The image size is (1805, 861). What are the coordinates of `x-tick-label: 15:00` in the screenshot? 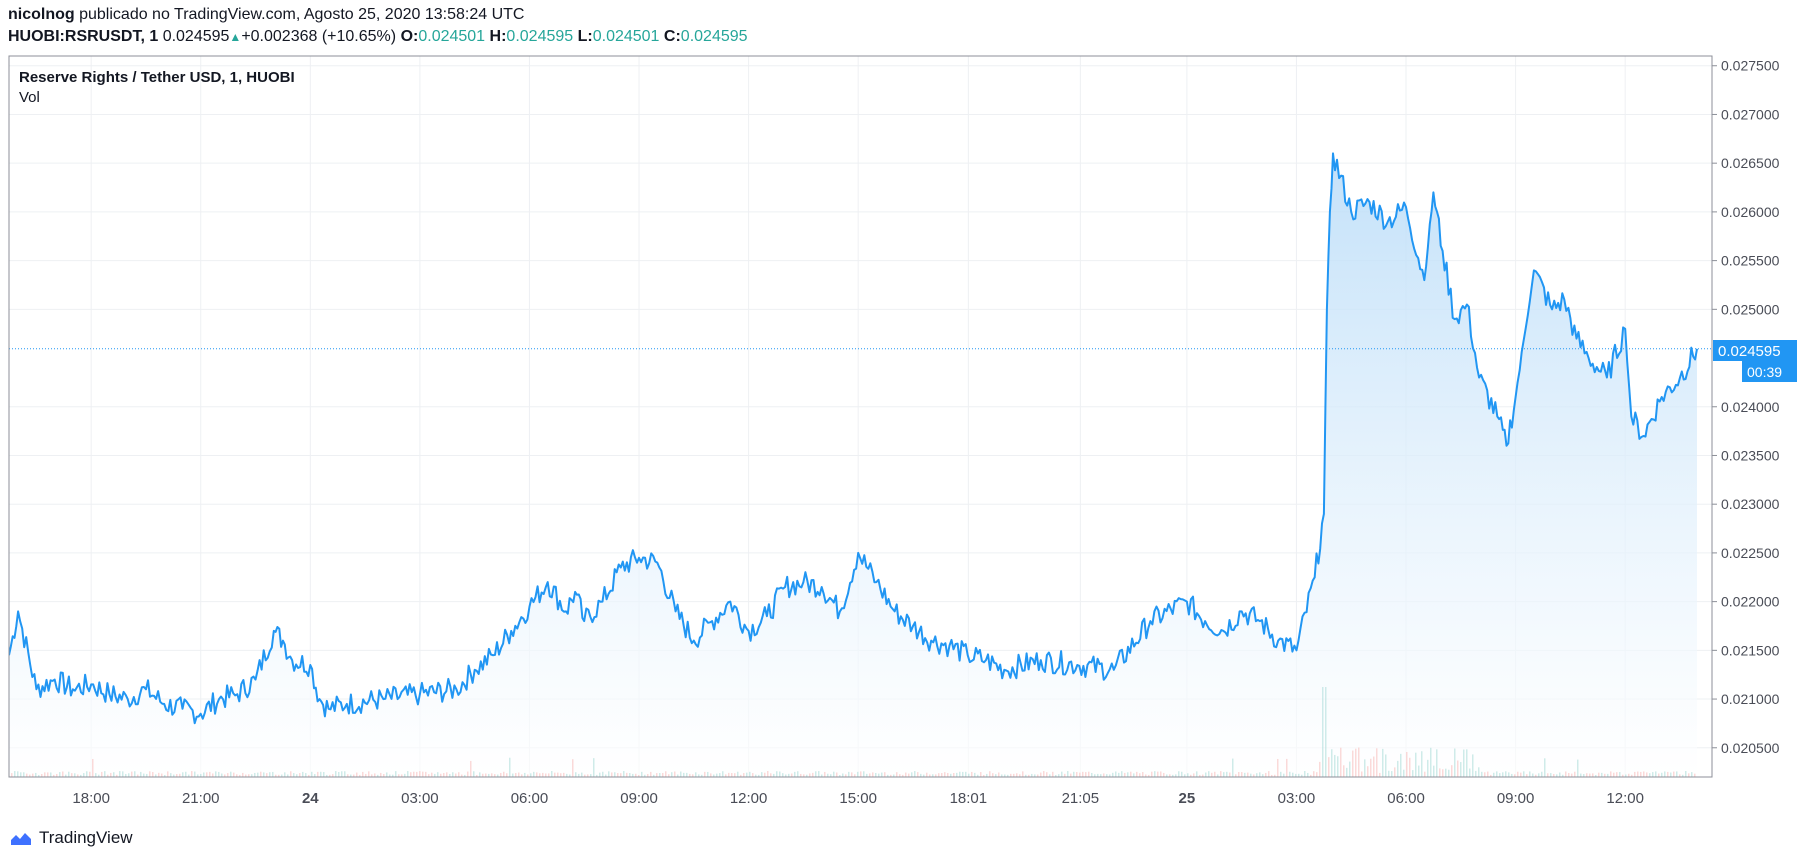 It's located at (858, 798).